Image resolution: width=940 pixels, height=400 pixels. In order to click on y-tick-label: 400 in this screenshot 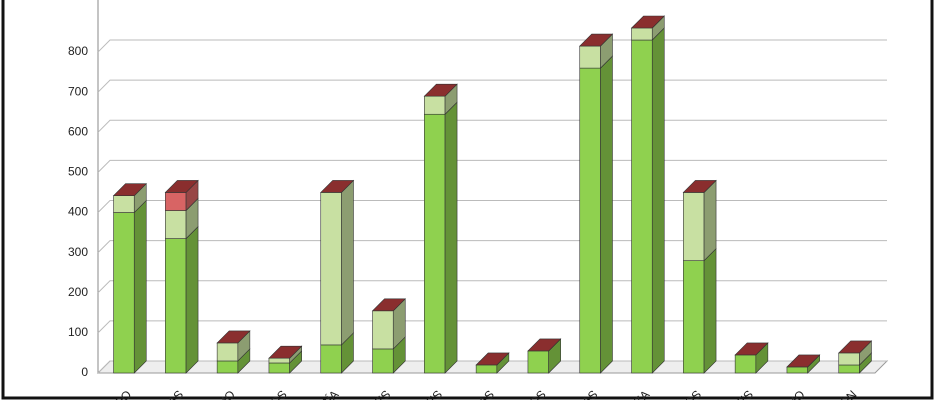, I will do `click(78, 212)`.